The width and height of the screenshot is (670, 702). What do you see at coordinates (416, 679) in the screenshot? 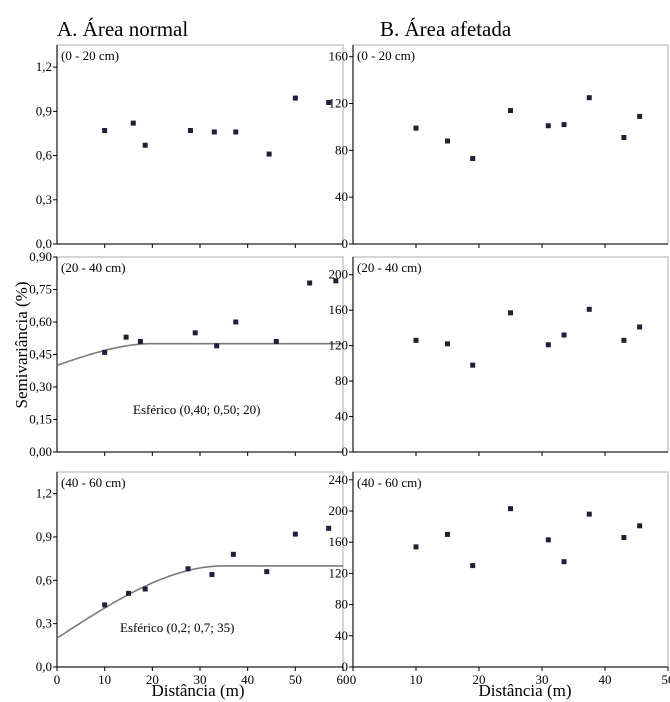
I see `x-tick-label: 10` at bounding box center [416, 679].